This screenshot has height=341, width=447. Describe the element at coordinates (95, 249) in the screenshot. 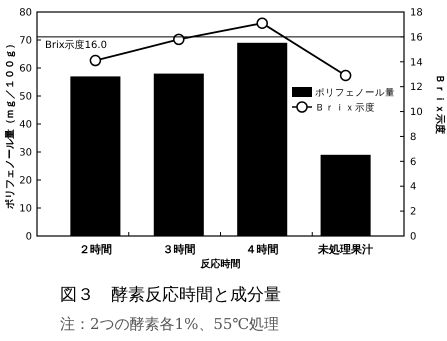

I see `x-tick-label: ２時間` at that location.